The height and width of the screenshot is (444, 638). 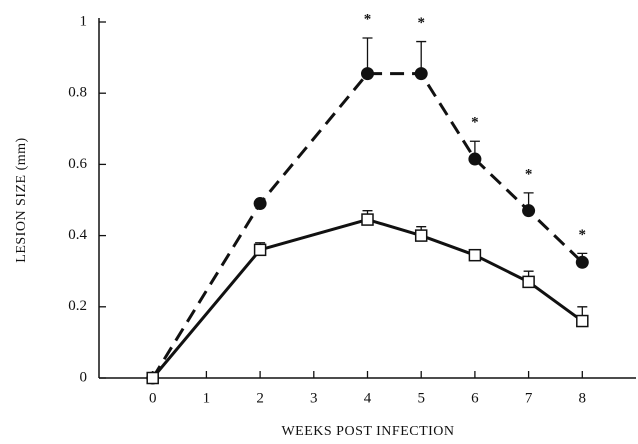 I want to click on x-tick-label: 0, so click(x=153, y=398).